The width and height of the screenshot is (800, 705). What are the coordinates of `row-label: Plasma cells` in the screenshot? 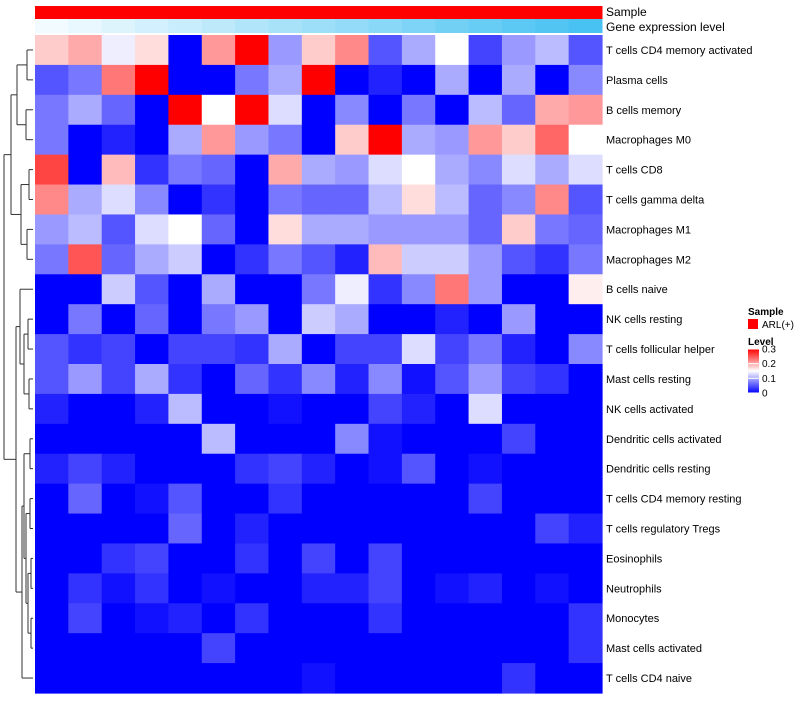 It's located at (637, 81).